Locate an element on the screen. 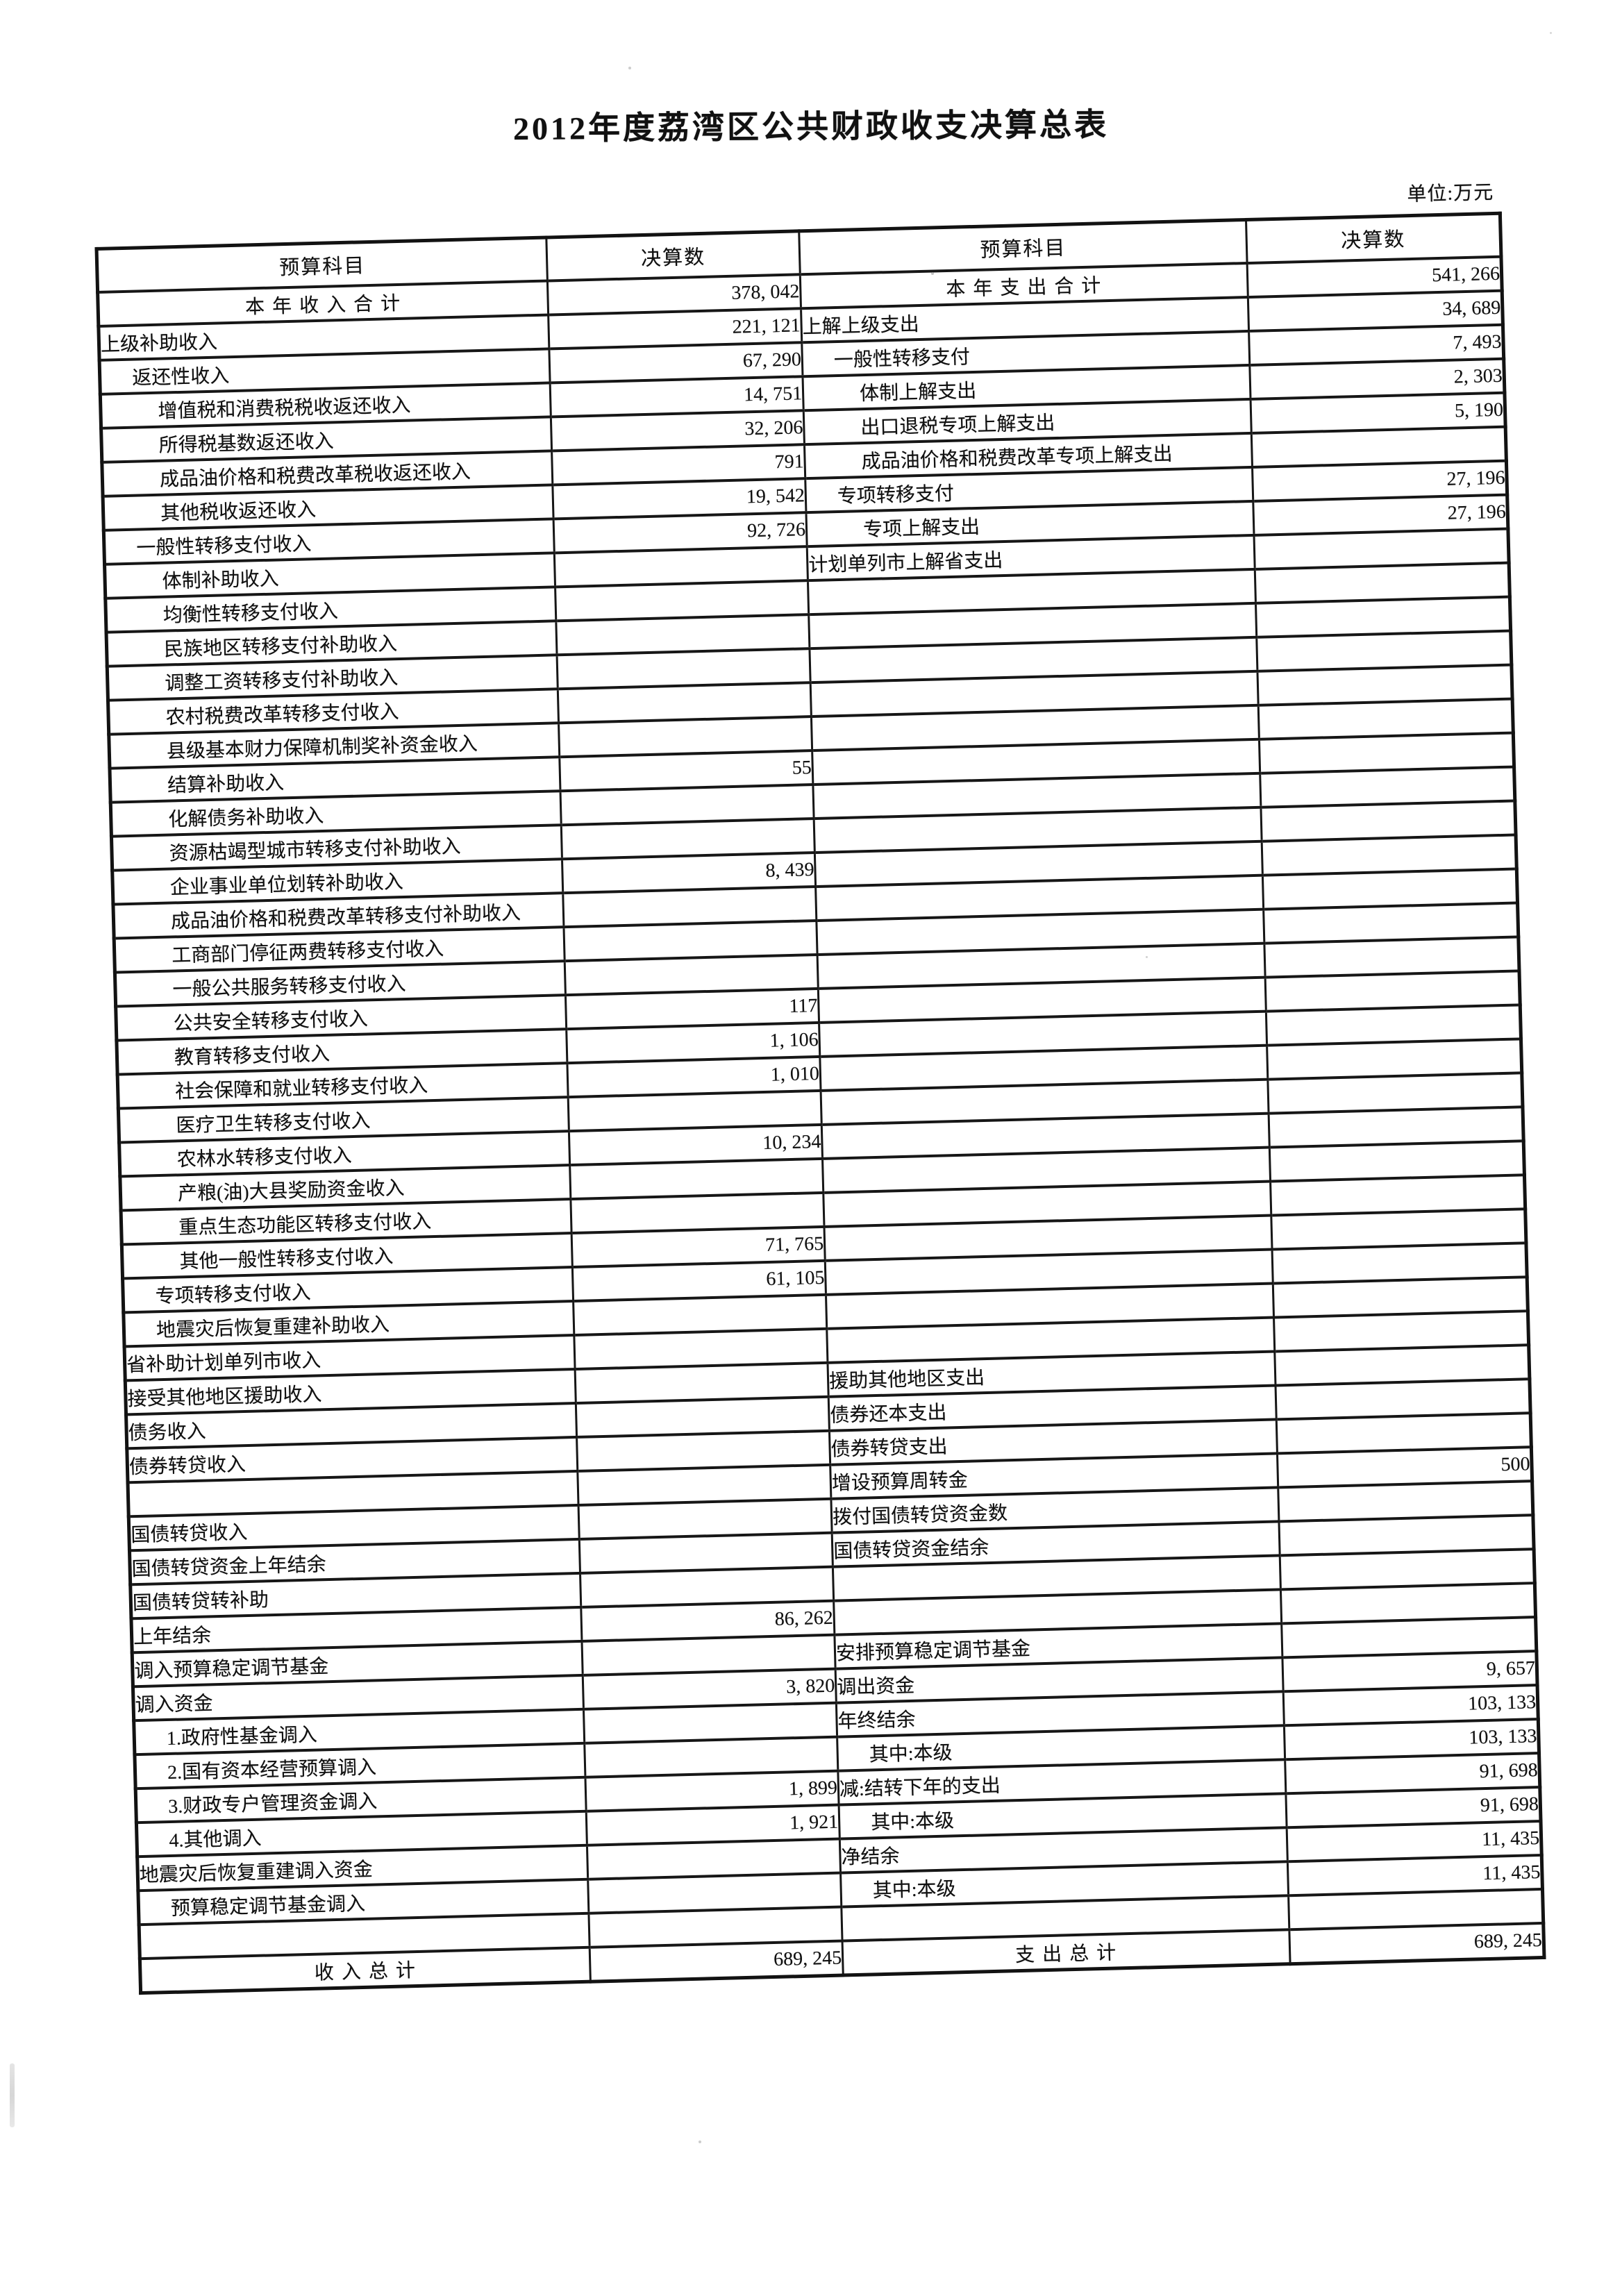  header-amount-right: 决算数 is located at coordinates (1373, 238).